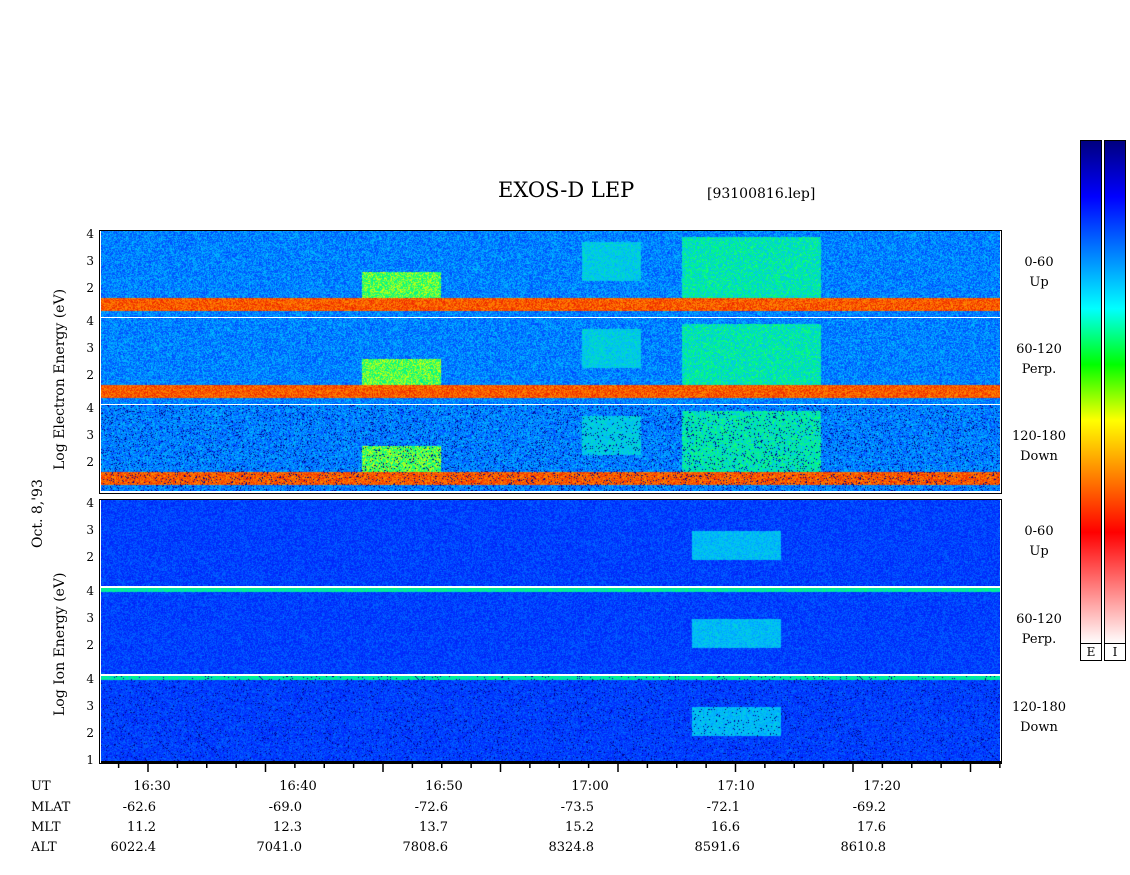 The height and width of the screenshot is (875, 1130). I want to click on x-axis-ut-value: 16:30, so click(152, 786).